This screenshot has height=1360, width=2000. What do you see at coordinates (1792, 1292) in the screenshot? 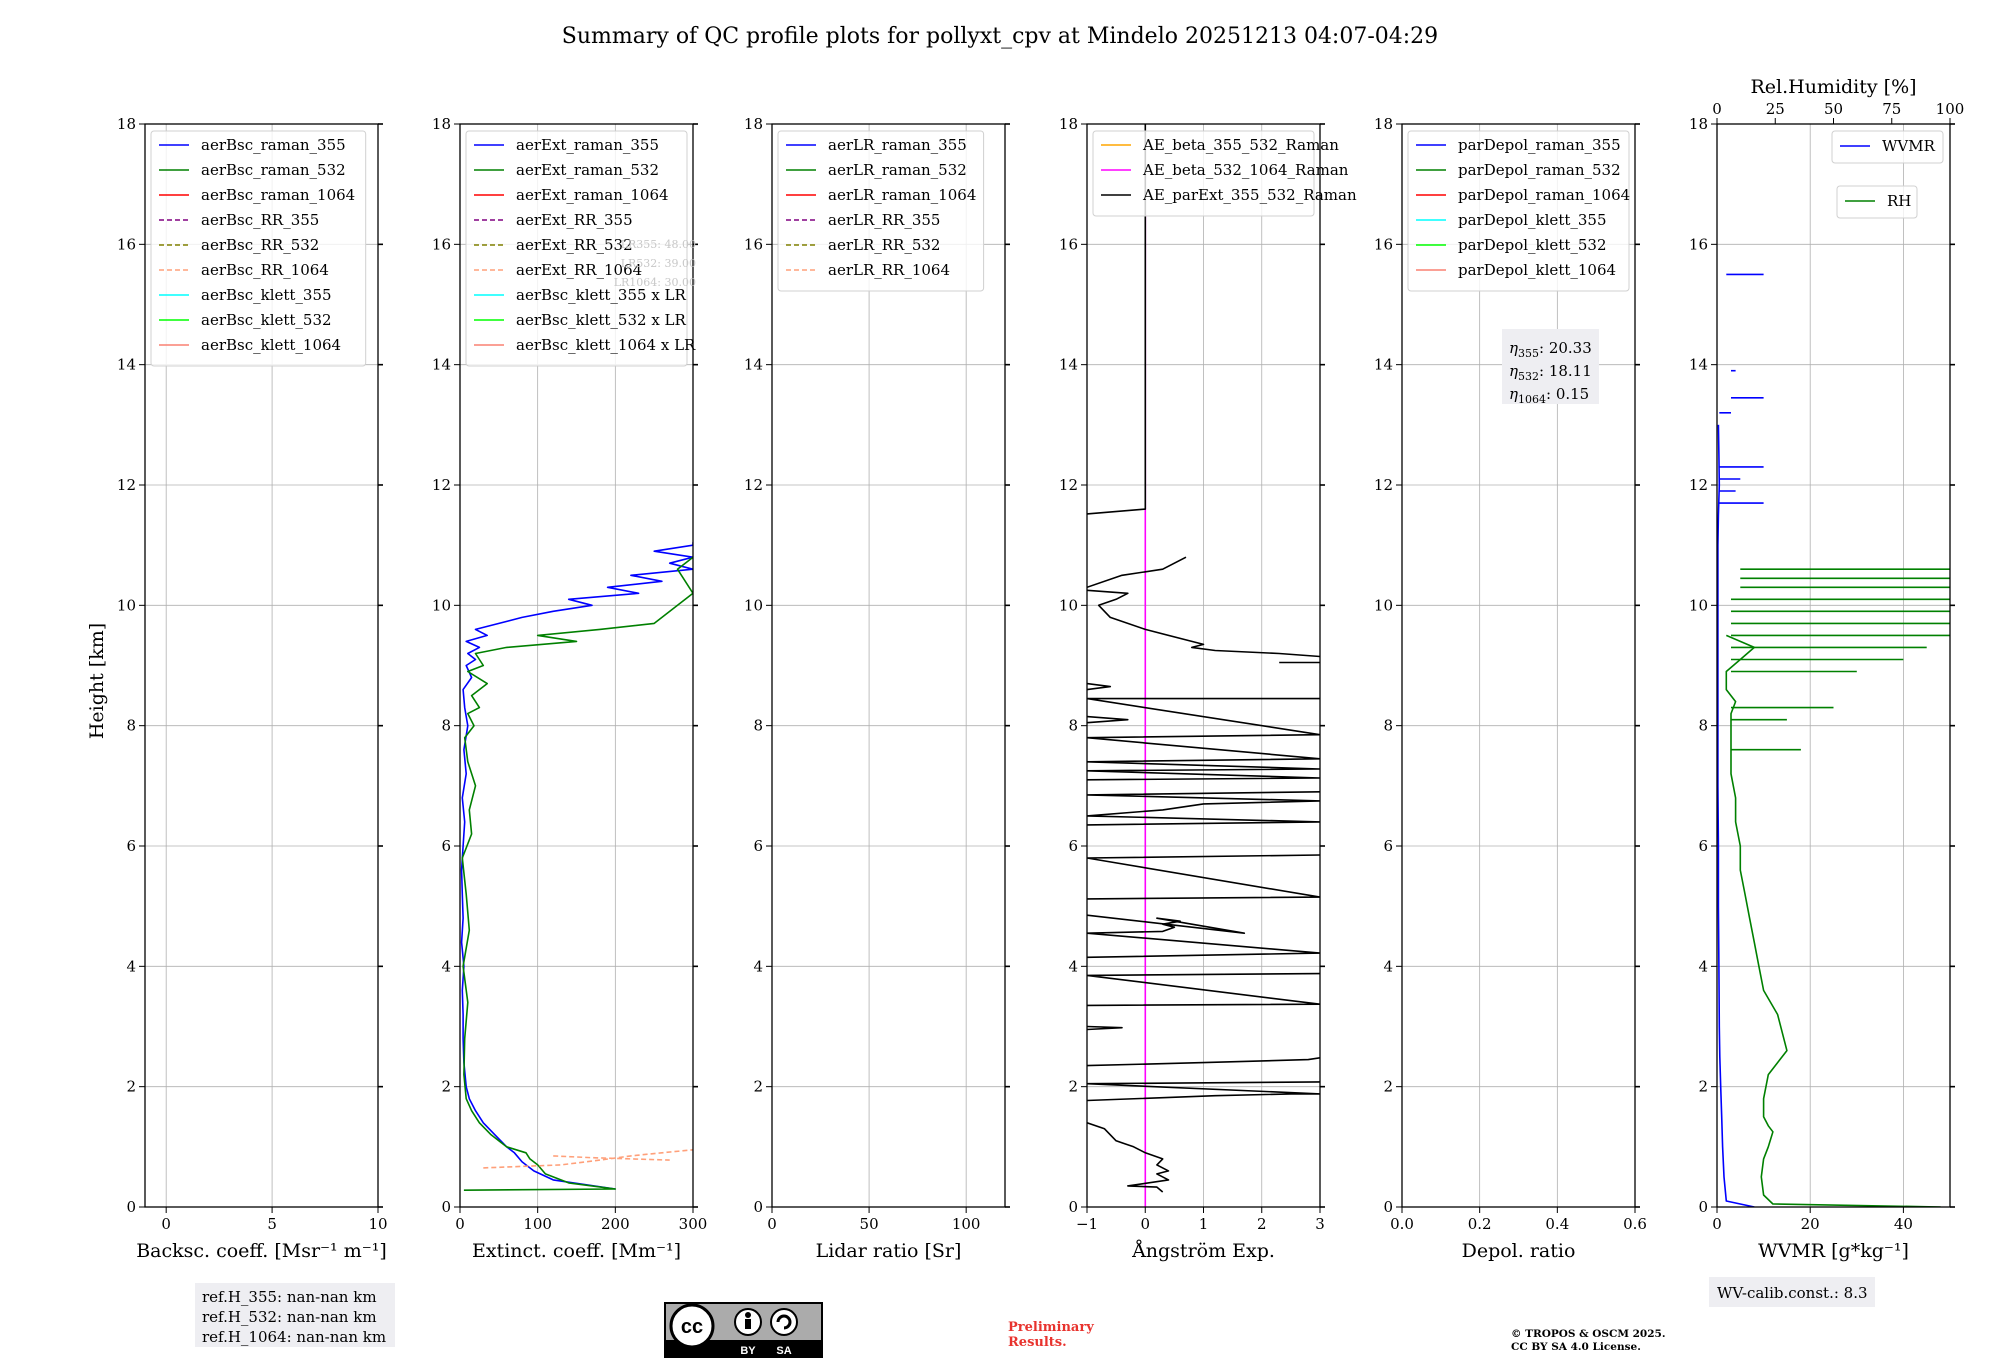
I see `wv-calib-box` at bounding box center [1792, 1292].